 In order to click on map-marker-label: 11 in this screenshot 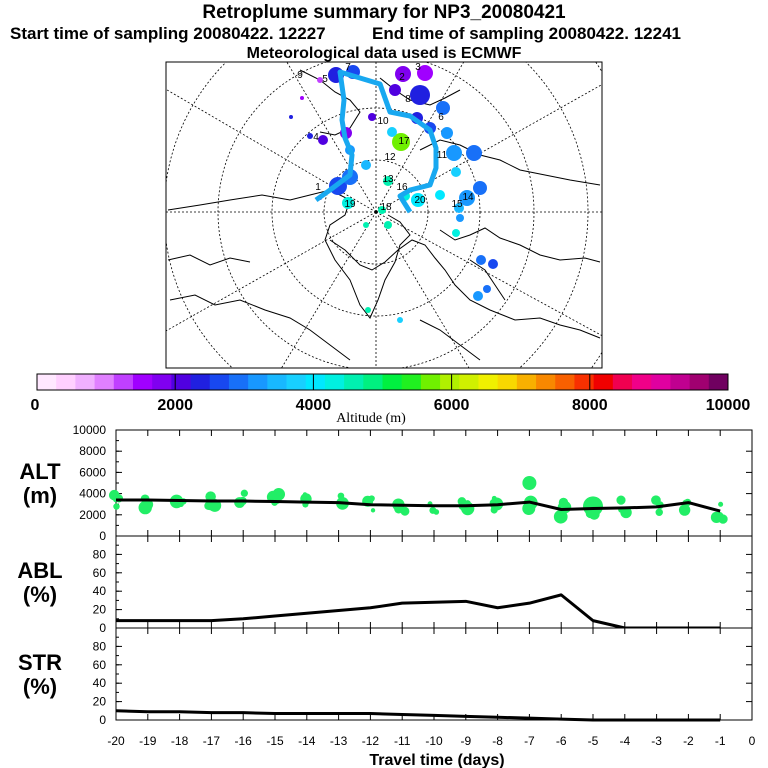, I will do `click(442, 155)`.